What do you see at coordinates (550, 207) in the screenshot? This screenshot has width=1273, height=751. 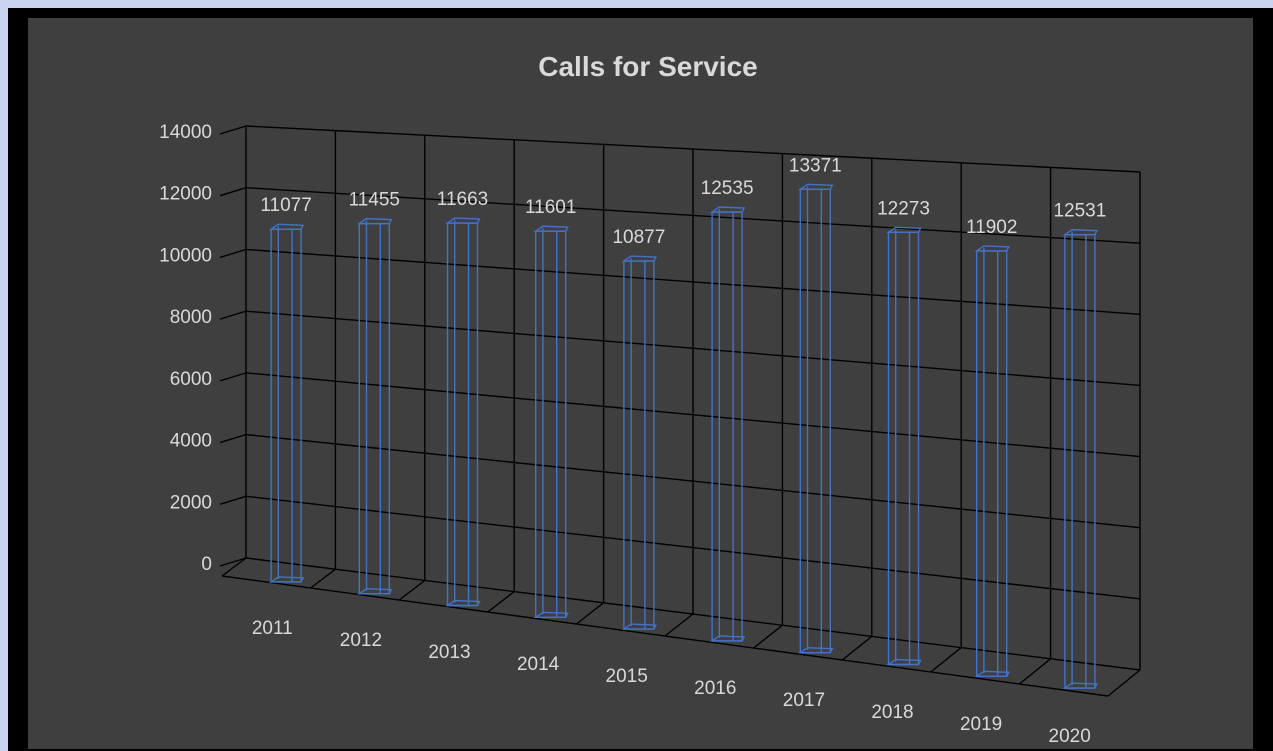 I see `data-label: 11601` at bounding box center [550, 207].